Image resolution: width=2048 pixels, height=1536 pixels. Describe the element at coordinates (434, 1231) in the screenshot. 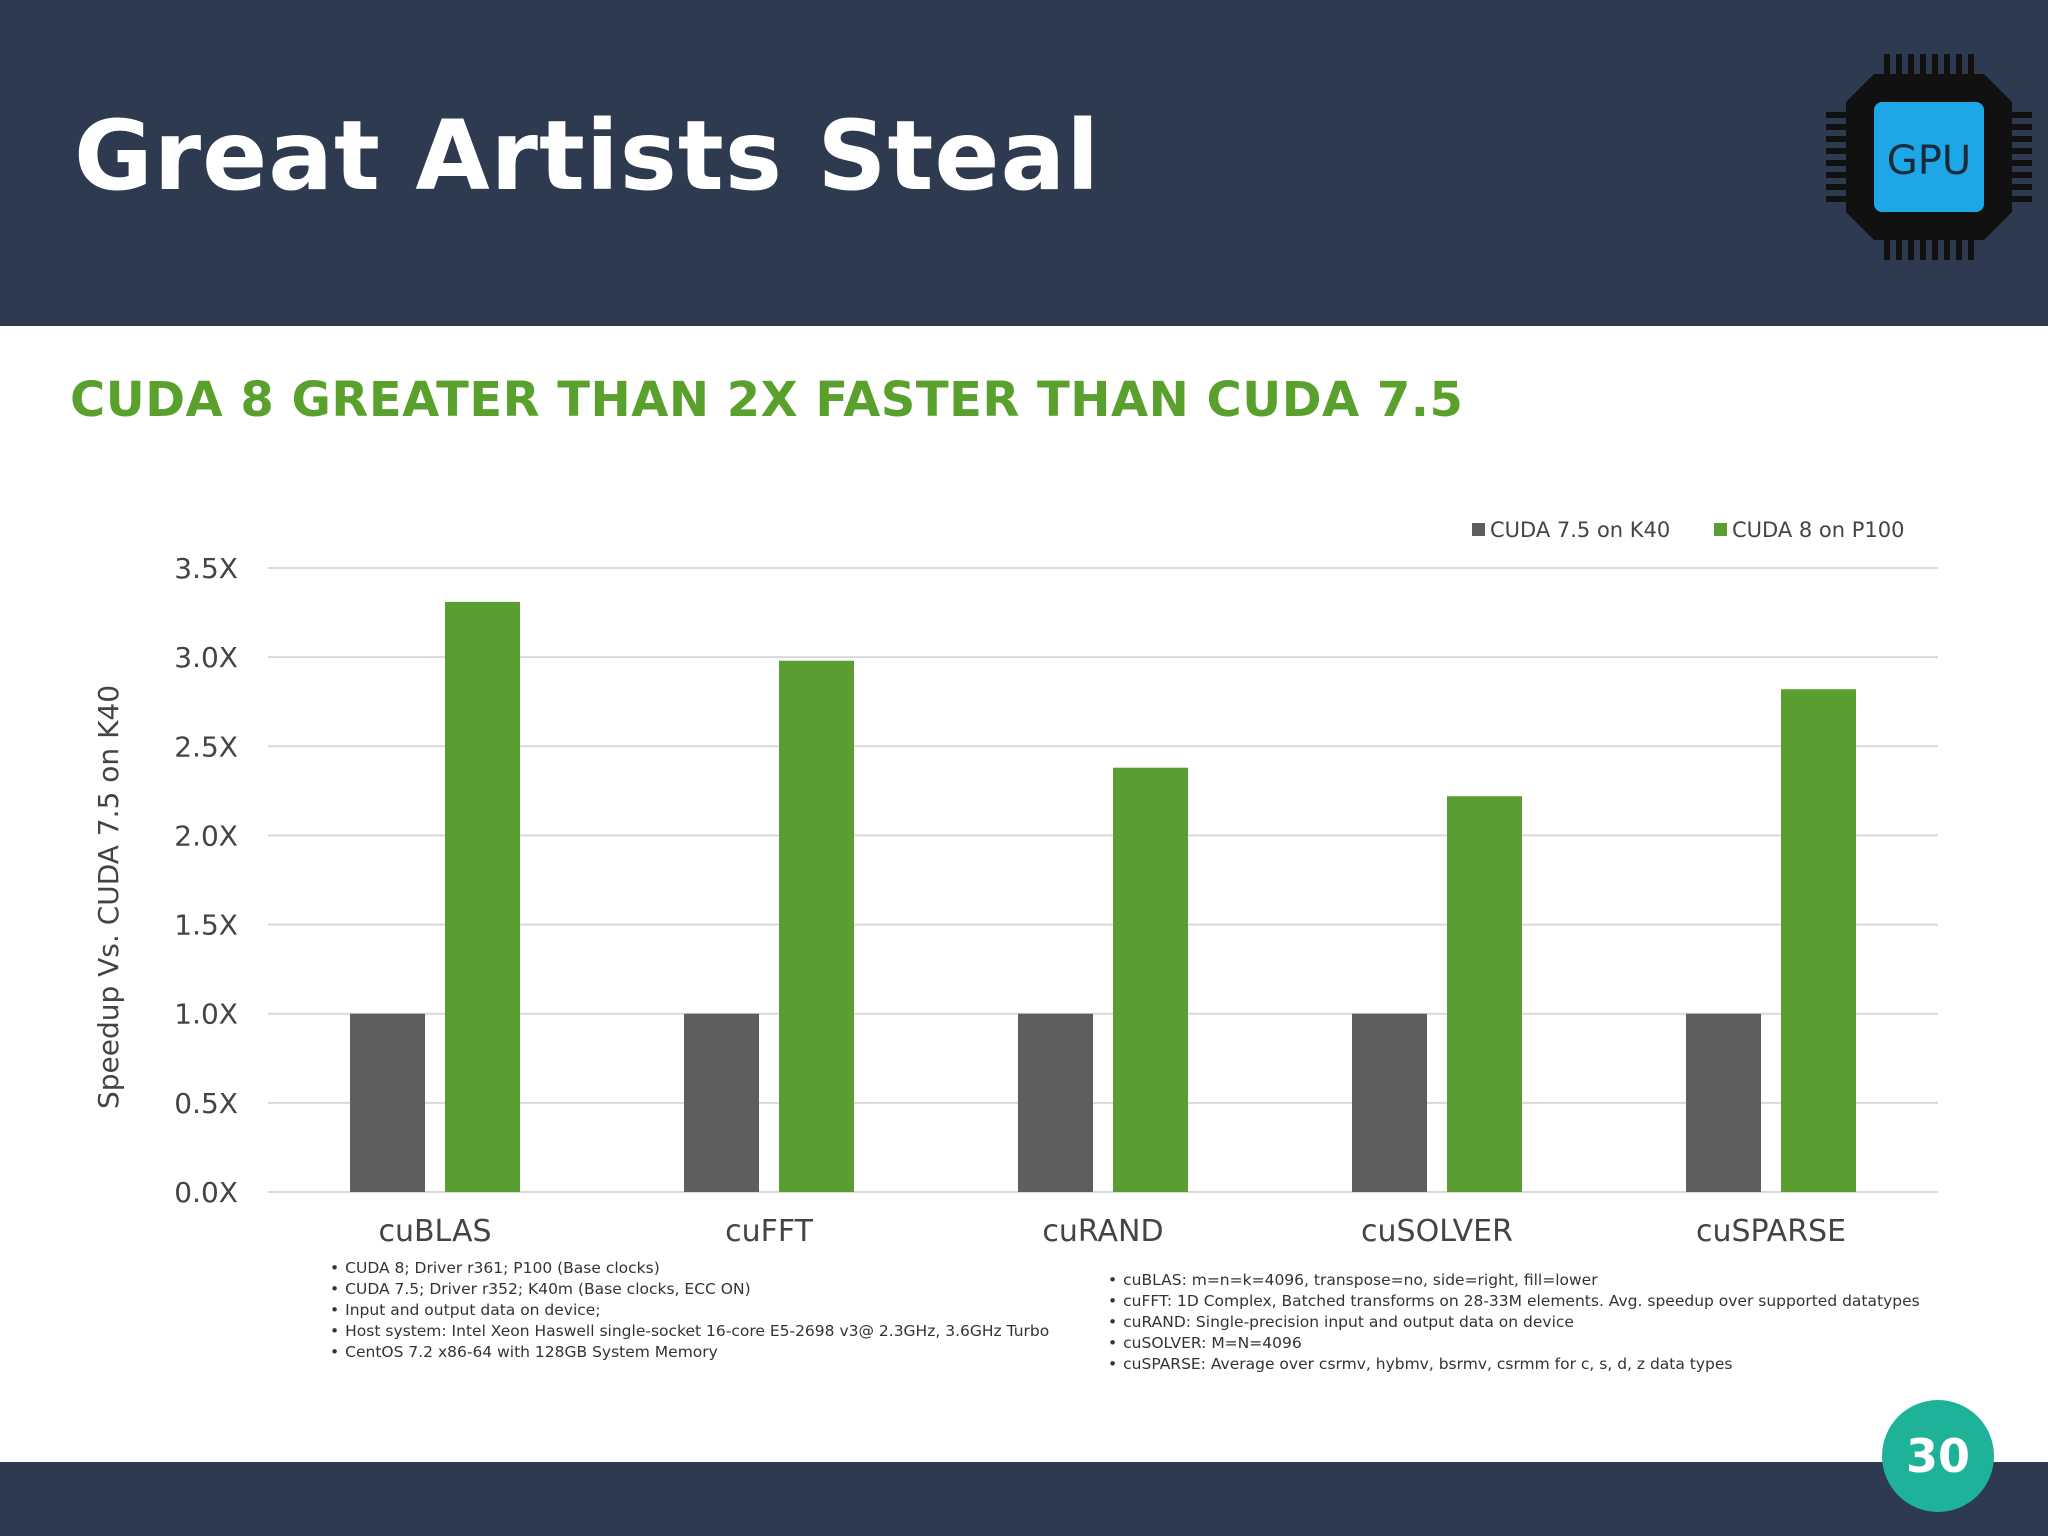

I see `x-tick-label: cuBLAS` at that location.